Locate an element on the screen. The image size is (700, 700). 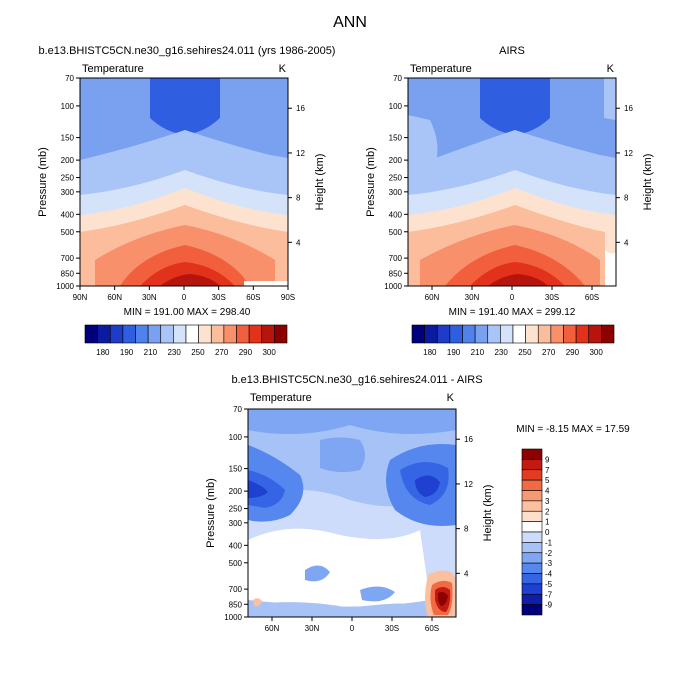
diff-band-zero-low is located at coordinates (339, 567).